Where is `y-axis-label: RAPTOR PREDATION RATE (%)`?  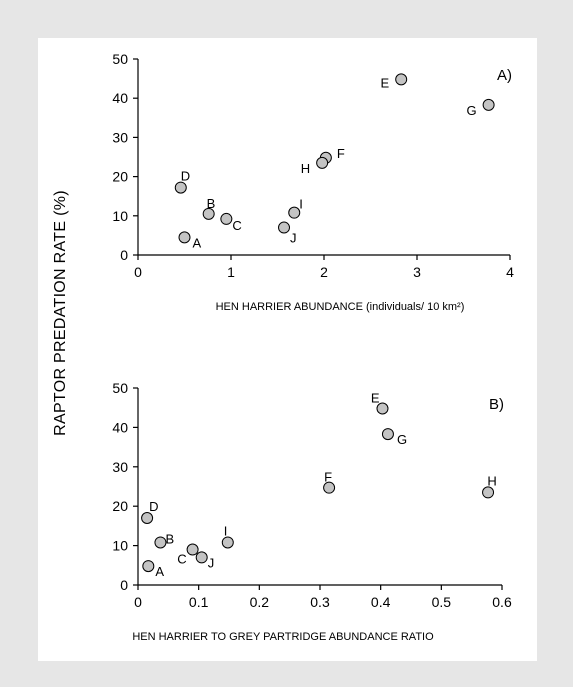
y-axis-label: RAPTOR PREDATION RATE (%) is located at coordinates (60, 313).